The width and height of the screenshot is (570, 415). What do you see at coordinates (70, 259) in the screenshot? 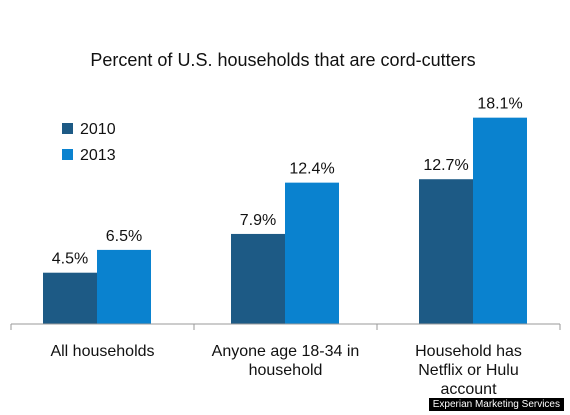
I see `data-label-2010-cat-1: 4.5%` at bounding box center [70, 259].